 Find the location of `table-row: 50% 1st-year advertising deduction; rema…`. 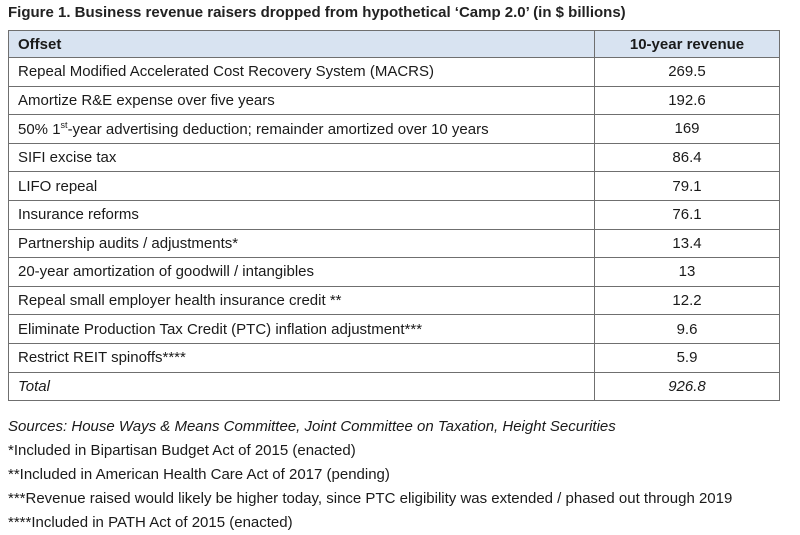

table-row: 50% 1st-year advertising deduction; rema… is located at coordinates (394, 129).